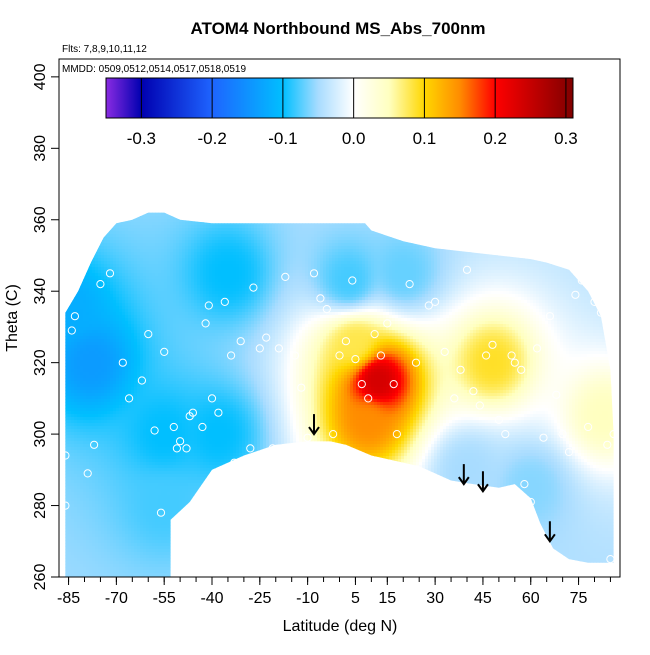 This screenshot has width=650, height=655. Describe the element at coordinates (164, 598) in the screenshot. I see `x-tick-label: -55` at that location.